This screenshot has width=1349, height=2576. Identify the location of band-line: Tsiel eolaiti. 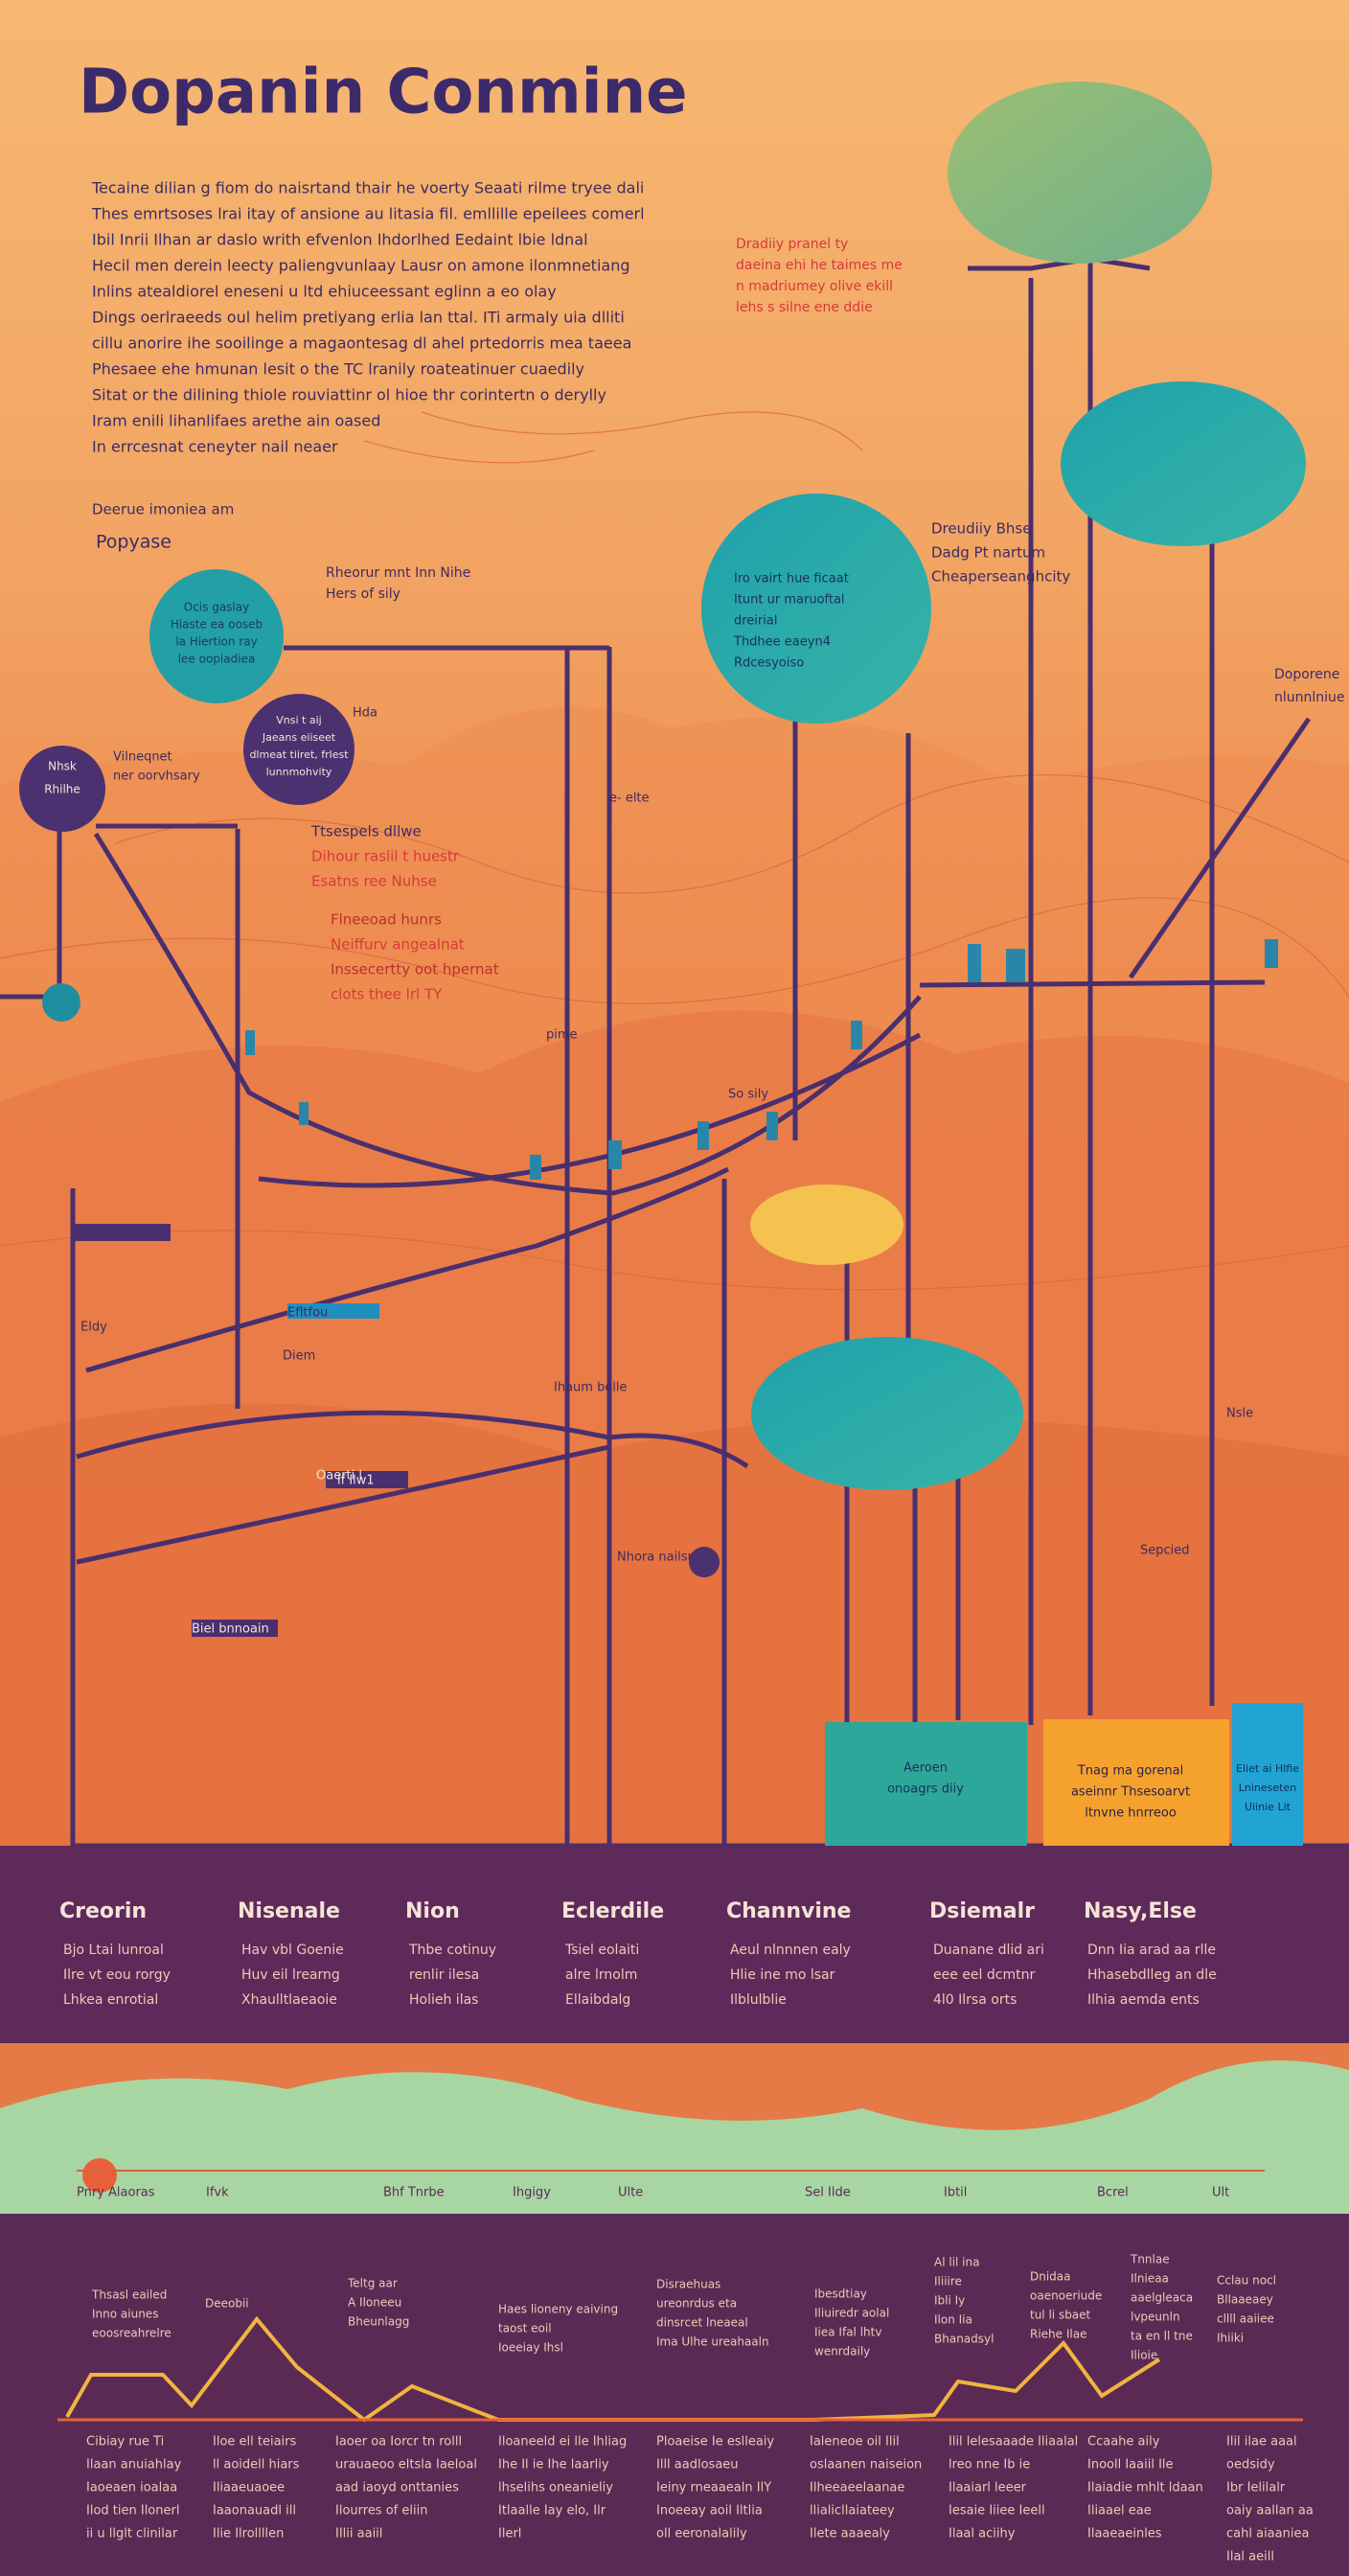
(602, 1950).